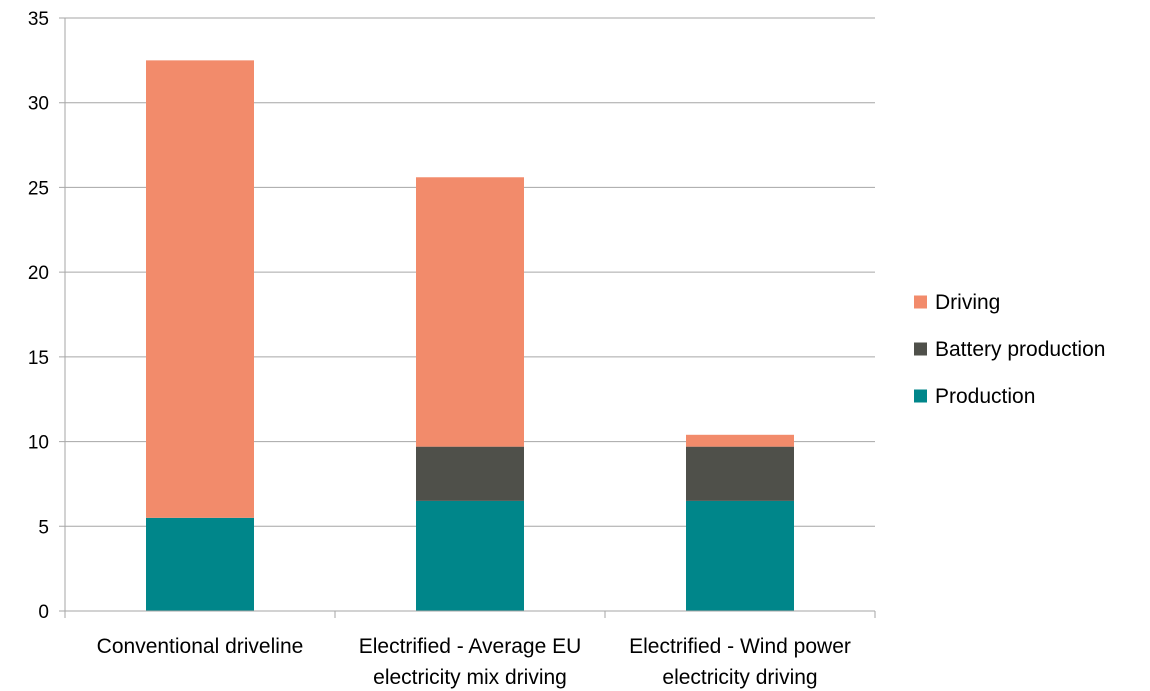 This screenshot has height=691, width=1150. What do you see at coordinates (200, 646) in the screenshot?
I see `x-category-label: Conventional driveline` at bounding box center [200, 646].